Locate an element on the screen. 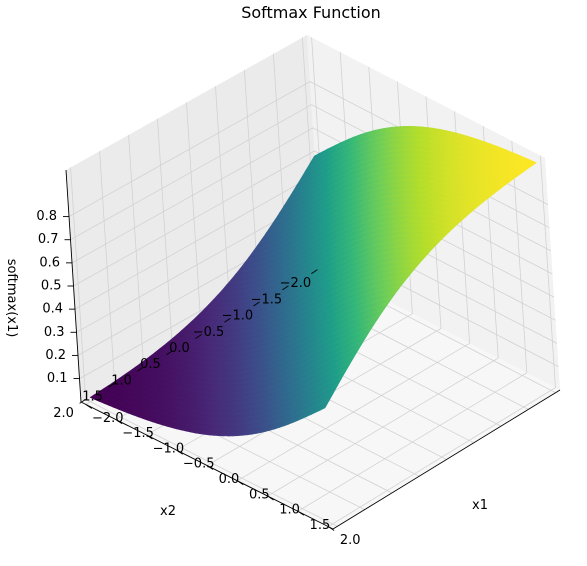 The height and width of the screenshot is (566, 587). x1-tick-label: −0.5 is located at coordinates (199, 464).